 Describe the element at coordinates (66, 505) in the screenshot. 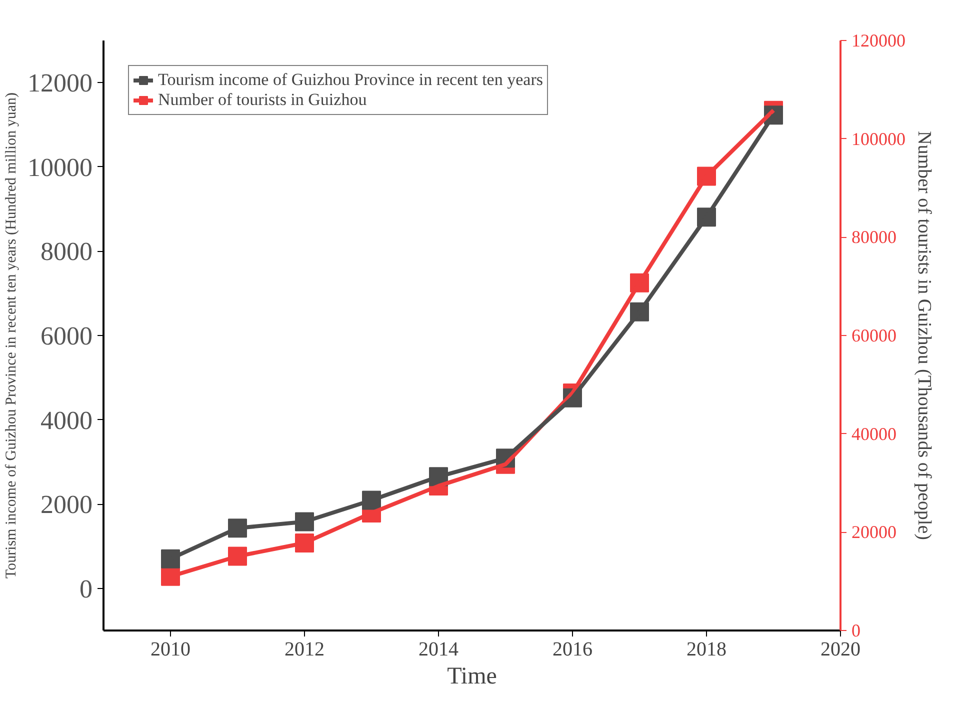

I see `y-tick-label: 2000` at that location.